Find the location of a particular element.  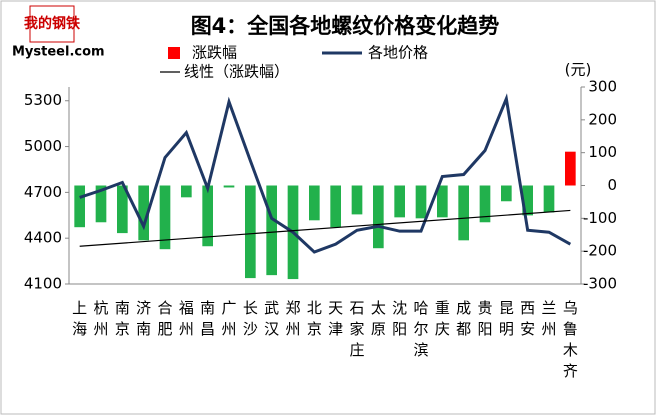

x-tick-label: 合肥 is located at coordinates (164, 318).